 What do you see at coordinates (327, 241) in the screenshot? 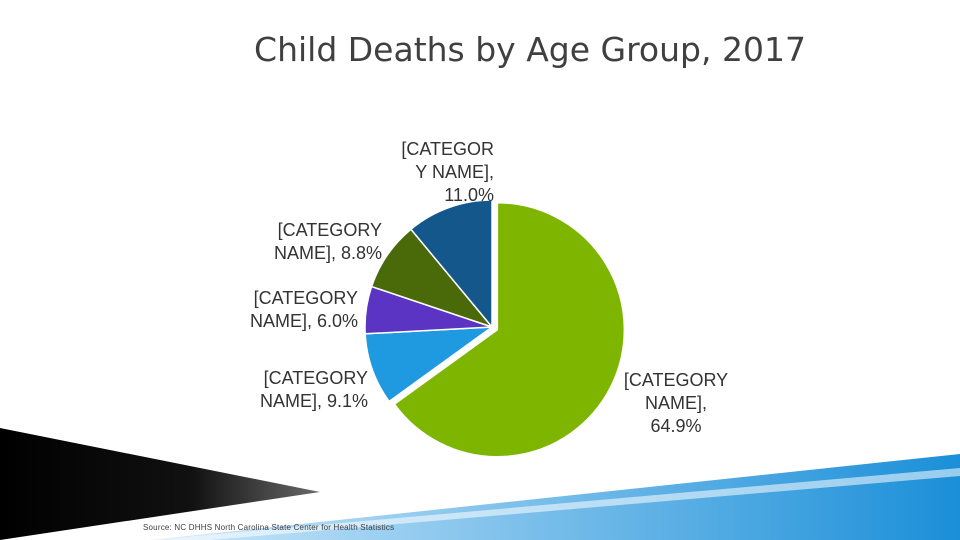
I see `slice-label-3: [CATEGORY NAME], 8.8%` at bounding box center [327, 241].